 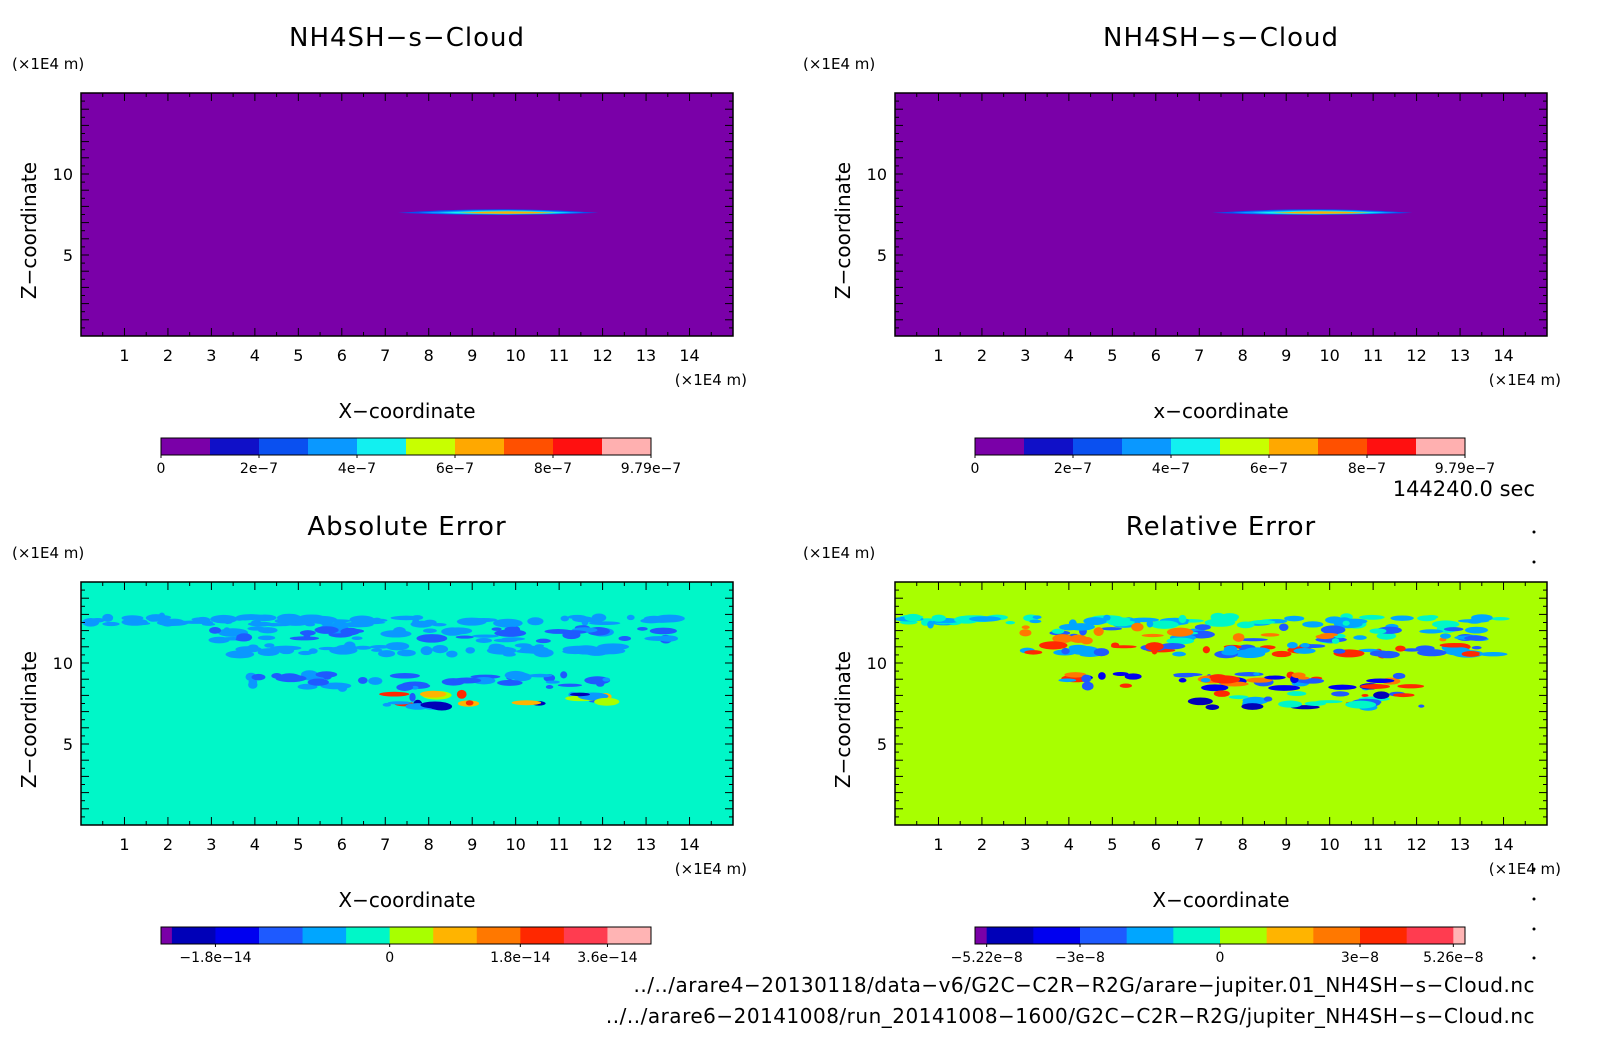 What do you see at coordinates (1220, 900) in the screenshot?
I see `x-axis-label: X−coordinate` at bounding box center [1220, 900].